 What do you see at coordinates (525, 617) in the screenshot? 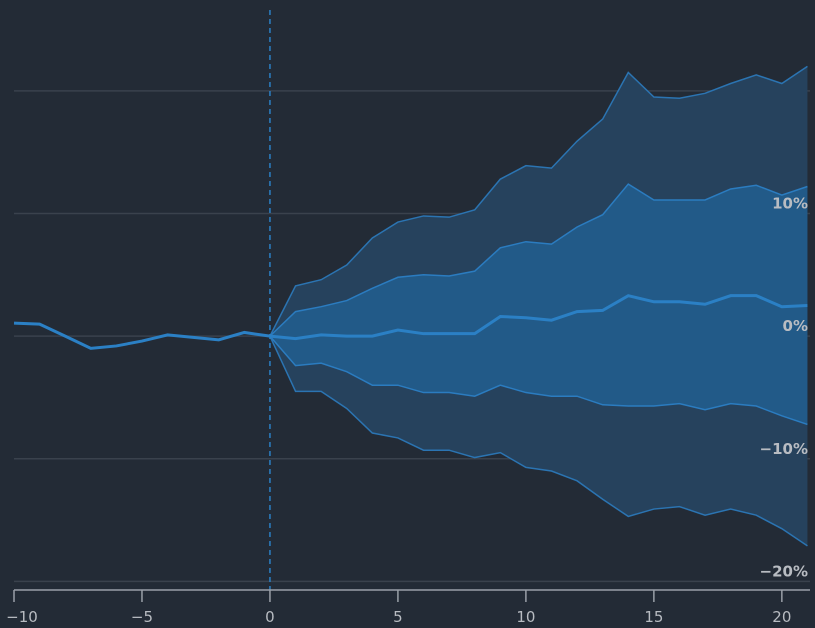
I see `x-tick-label: 10` at bounding box center [525, 617].